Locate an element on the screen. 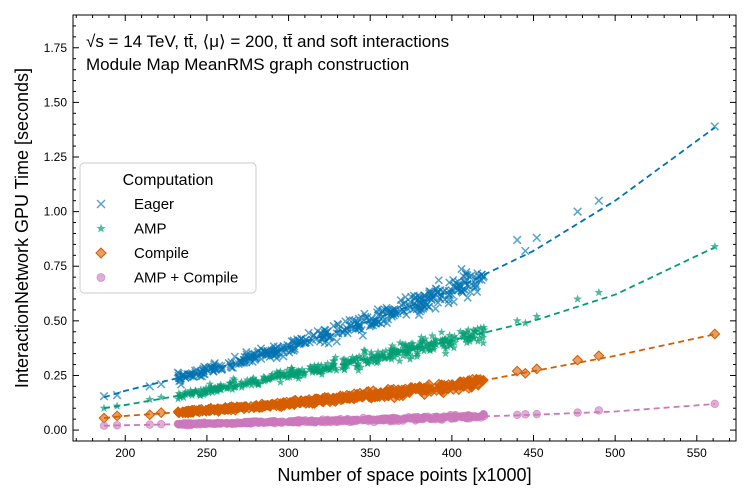  x-tick-label-550: 550 is located at coordinates (697, 453).